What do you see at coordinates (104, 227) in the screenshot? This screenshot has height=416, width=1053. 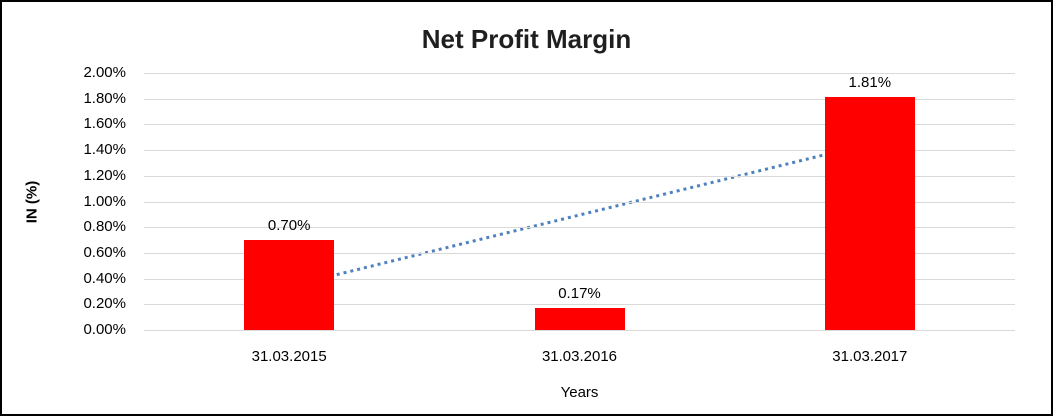 I see `y-tick-label: 0.80%` at bounding box center [104, 227].